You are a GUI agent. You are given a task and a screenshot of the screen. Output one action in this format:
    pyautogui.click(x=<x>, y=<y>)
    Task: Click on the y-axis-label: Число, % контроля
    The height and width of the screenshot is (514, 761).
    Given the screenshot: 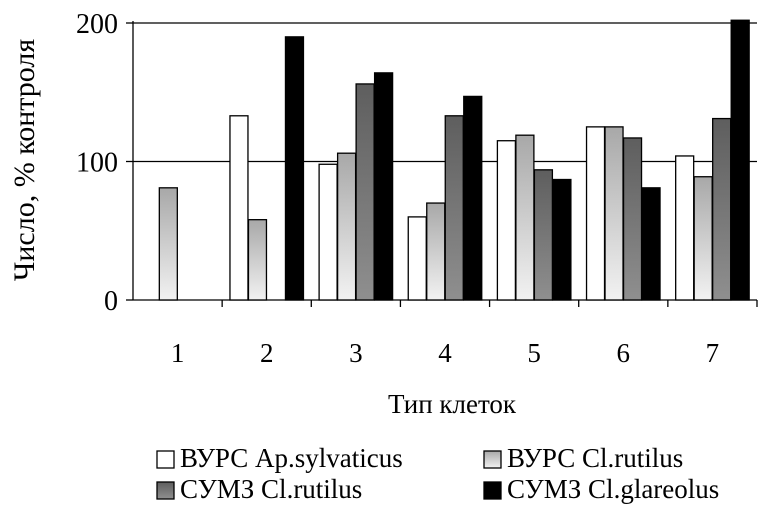 What is the action you would take?
    pyautogui.click(x=24, y=160)
    